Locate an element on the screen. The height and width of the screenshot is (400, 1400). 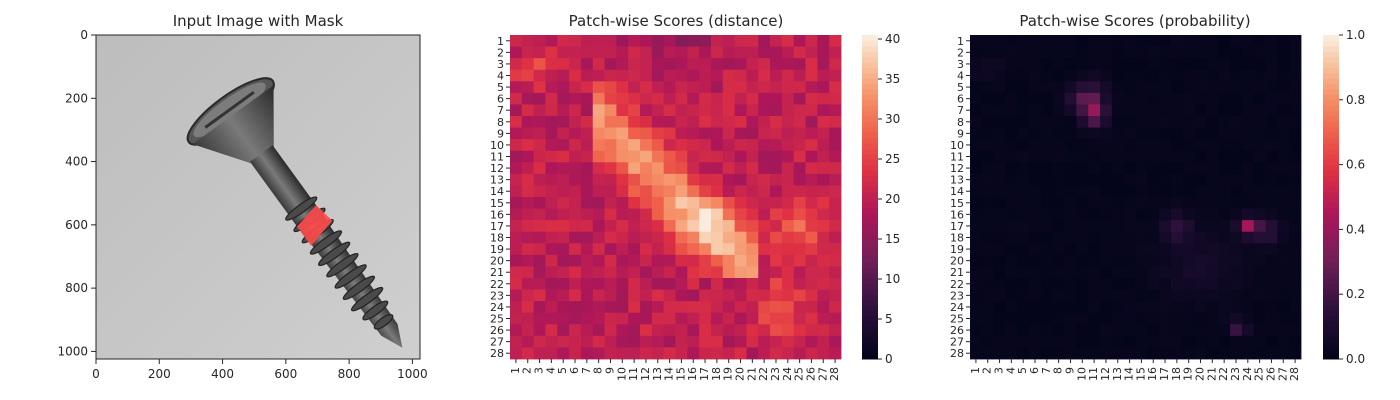
heatmap-xtick: 18 is located at coordinates (716, 374).